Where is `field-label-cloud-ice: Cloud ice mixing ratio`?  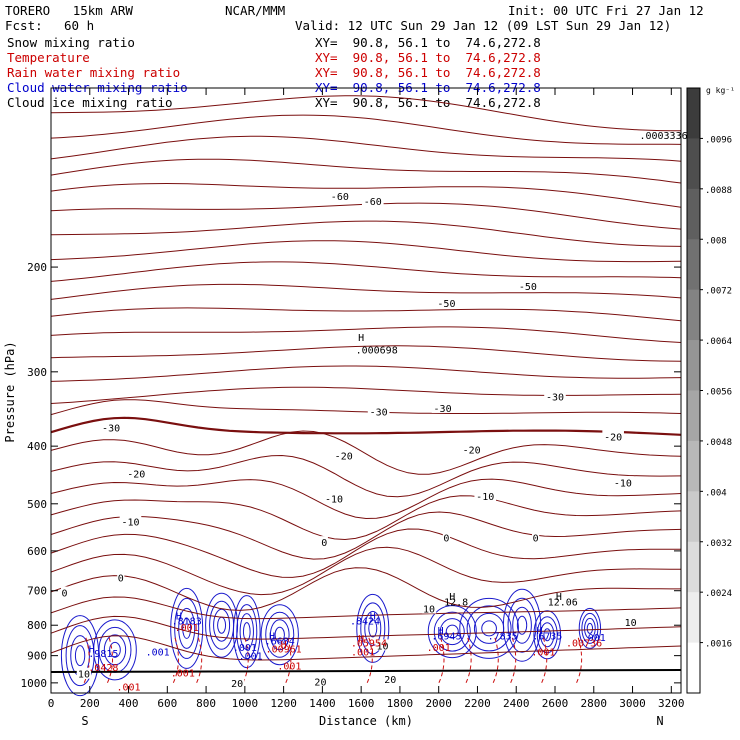 field-label-cloud-ice: Cloud ice mixing ratio is located at coordinates (90, 102).